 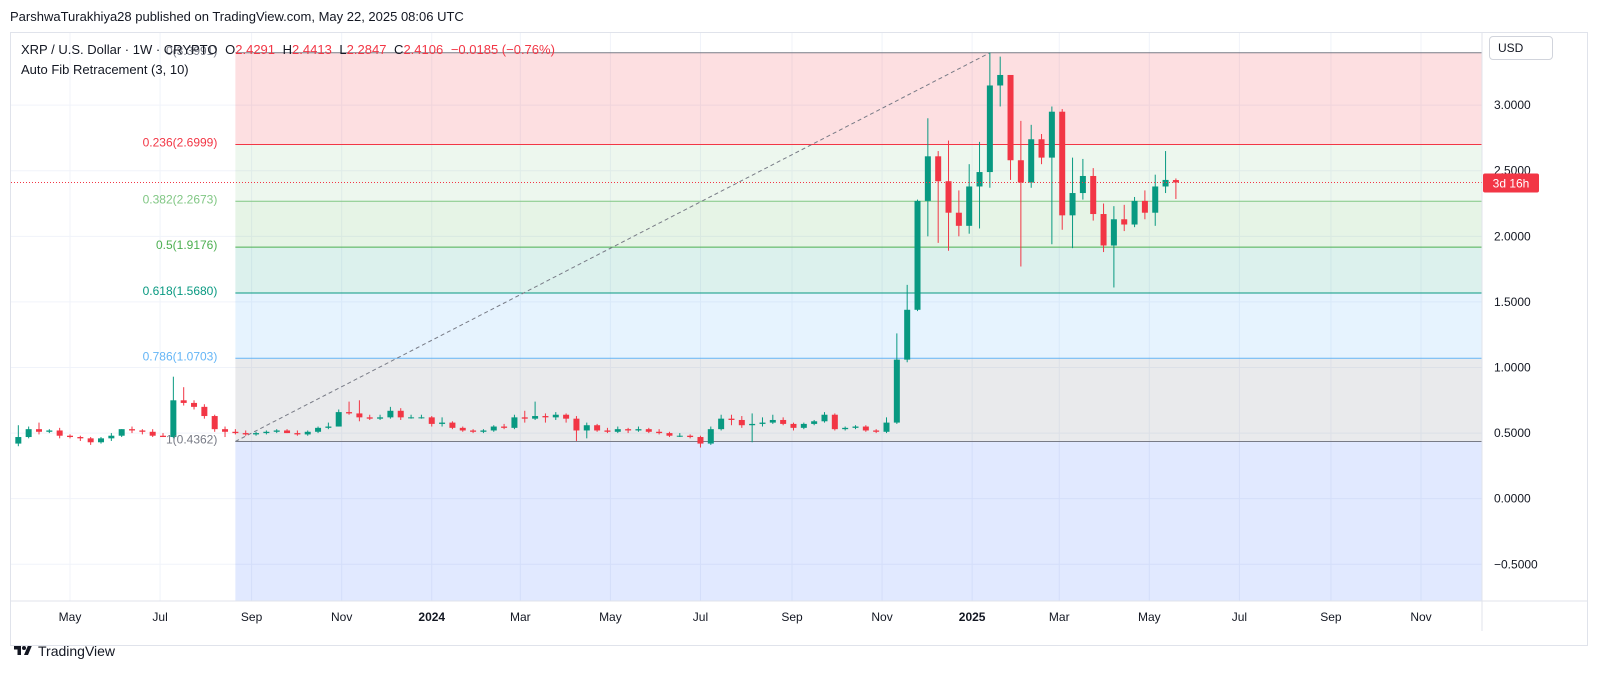 I want to click on close-value: 2.4106, so click(x=423, y=49).